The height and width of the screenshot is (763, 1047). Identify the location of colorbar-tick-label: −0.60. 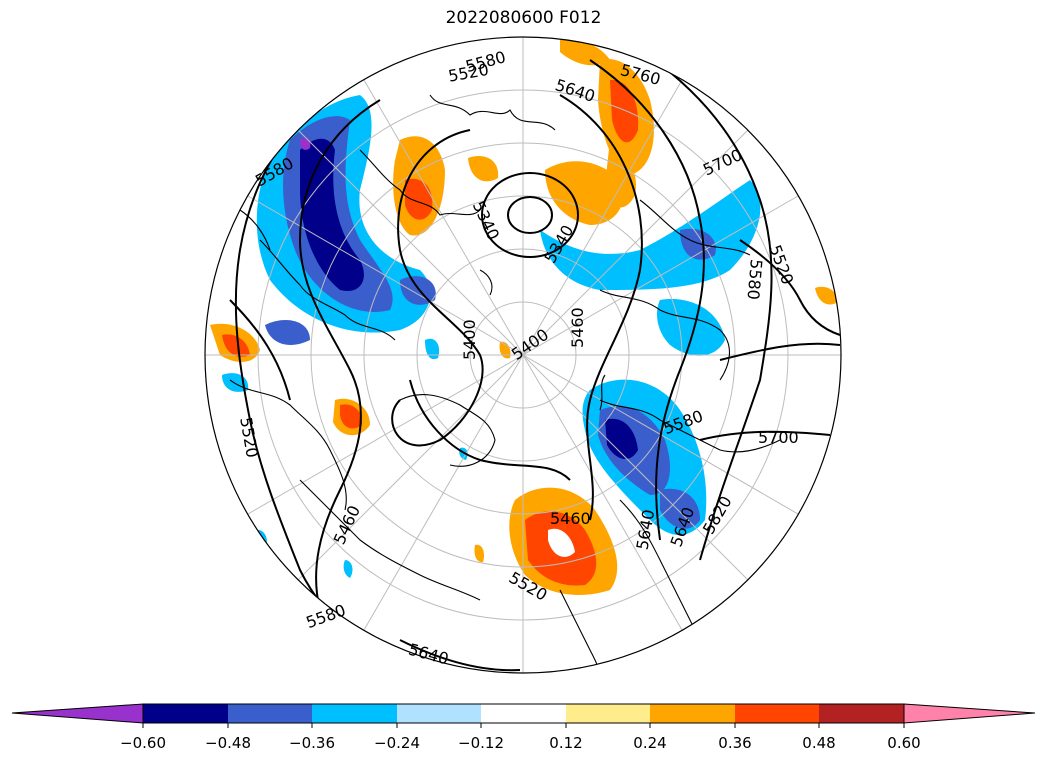
(143, 743).